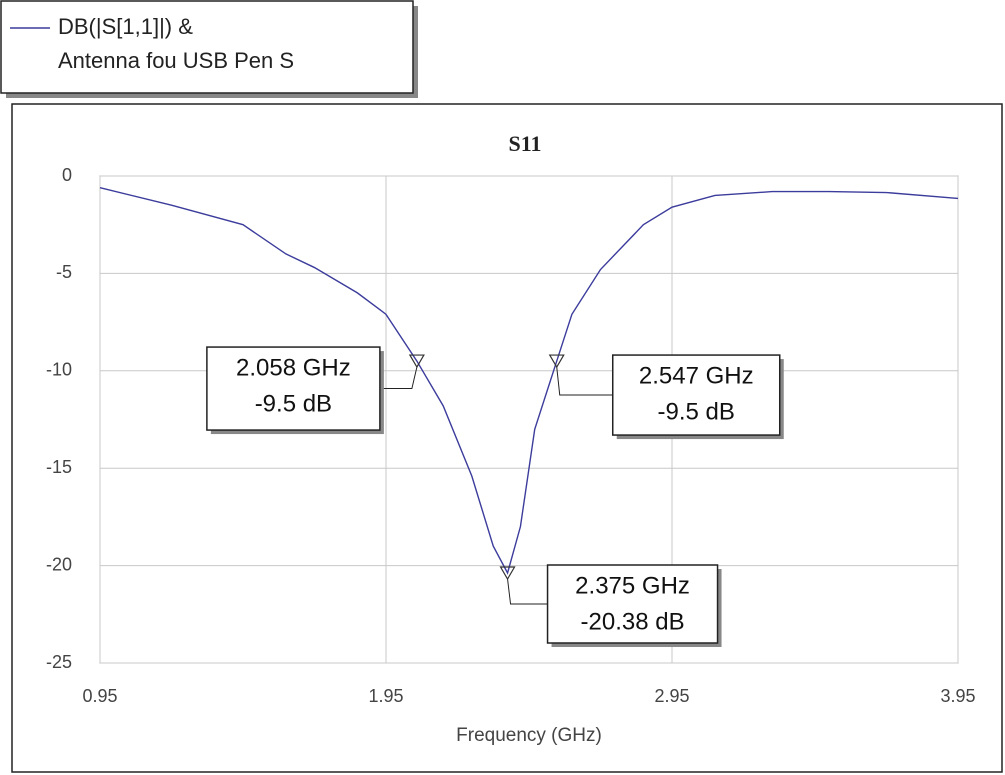  Describe the element at coordinates (176, 60) in the screenshot. I see `legend-label: Antenna fou USB Pen S` at that location.